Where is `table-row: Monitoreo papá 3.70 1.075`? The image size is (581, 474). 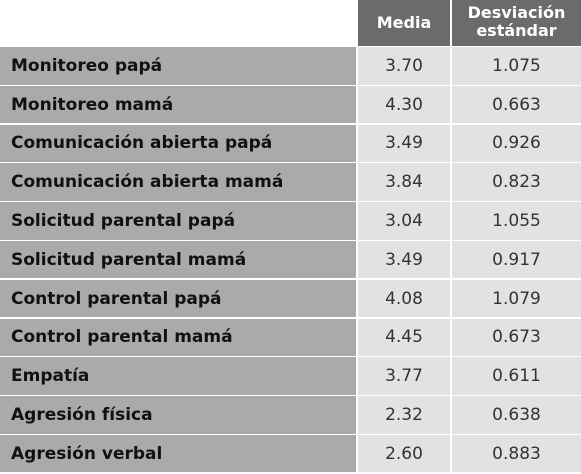 table-row: Monitoreo papá 3.70 1.075 is located at coordinates (290, 66).